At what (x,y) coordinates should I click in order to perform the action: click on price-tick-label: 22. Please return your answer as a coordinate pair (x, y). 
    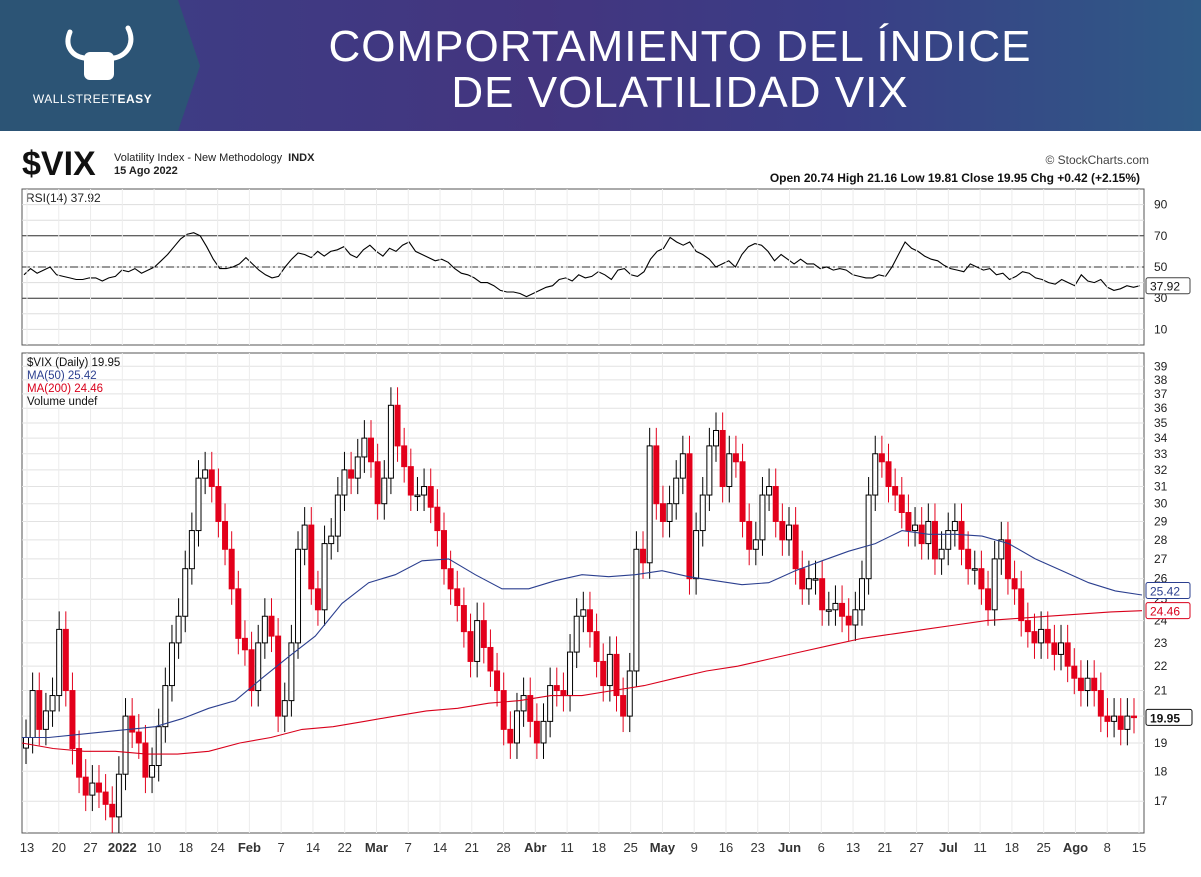
    Looking at the image, I should click on (1161, 666).